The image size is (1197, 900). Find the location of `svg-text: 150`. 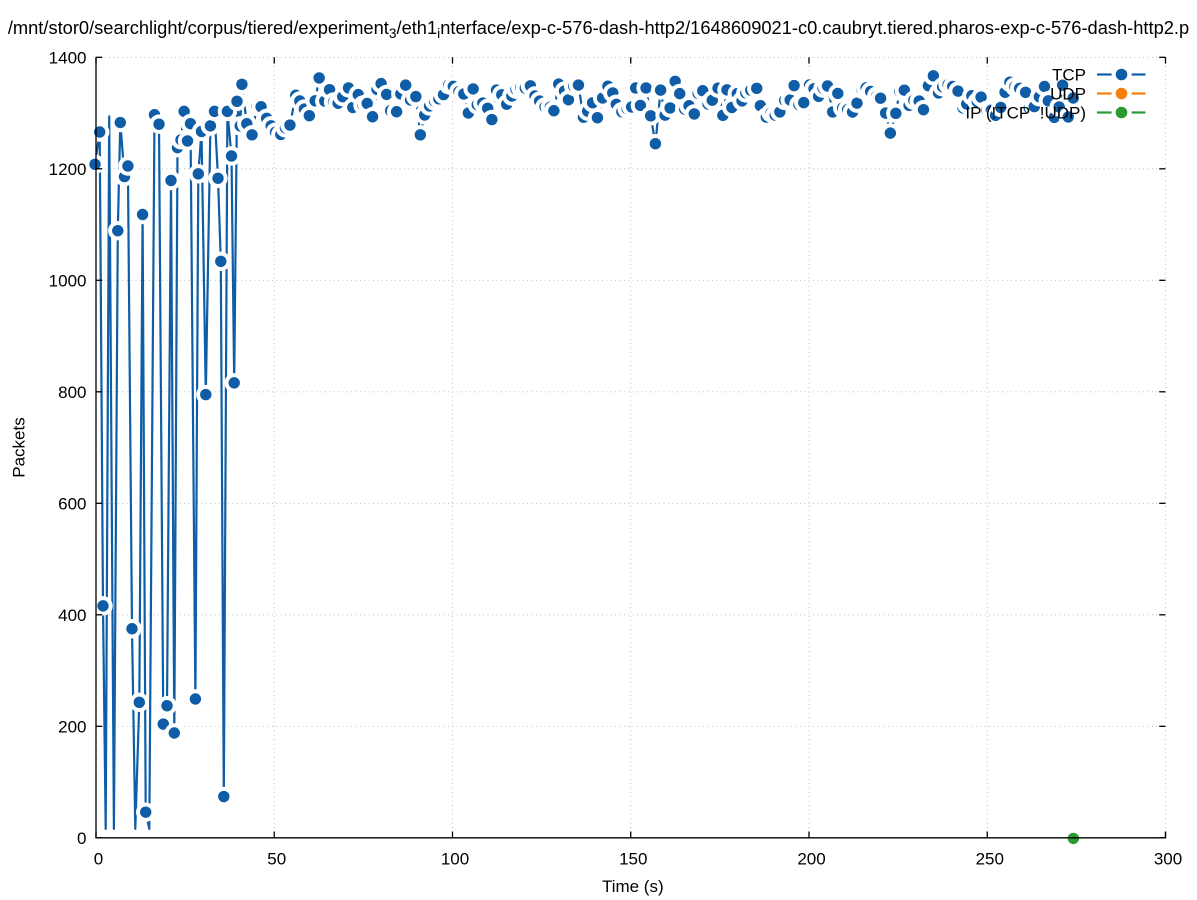

svg-text: 150 is located at coordinates (633, 859).